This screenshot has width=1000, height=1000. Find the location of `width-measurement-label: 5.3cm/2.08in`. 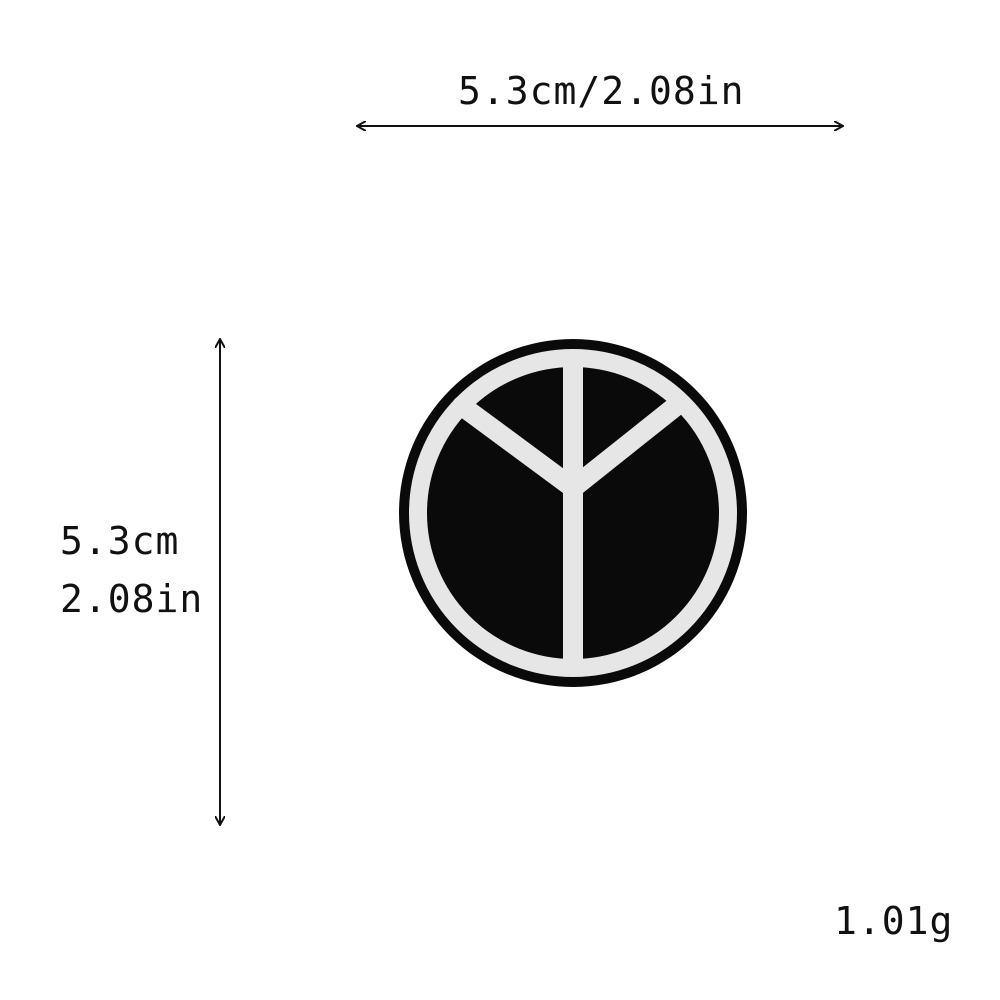

width-measurement-label: 5.3cm/2.08in is located at coordinates (601, 91).